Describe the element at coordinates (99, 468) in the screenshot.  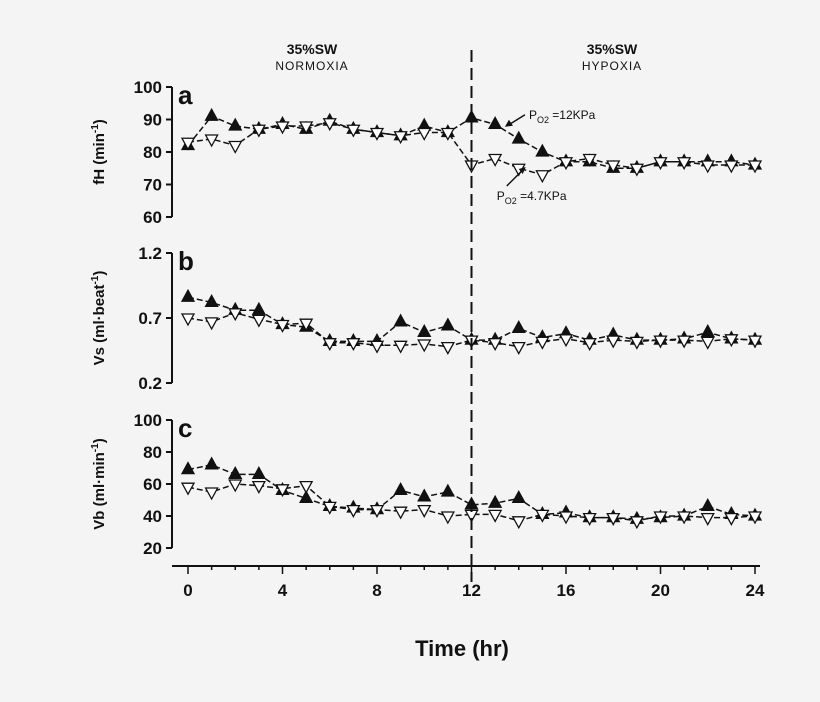
I see `y-label-text: ·min` at that location.